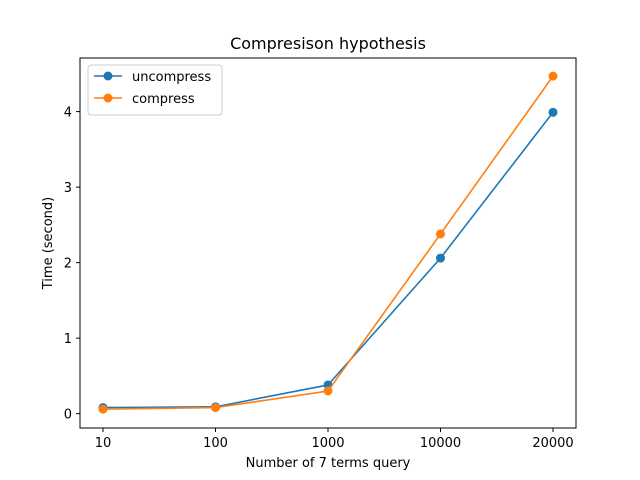 The image size is (640, 480). Describe the element at coordinates (68, 264) in the screenshot. I see `y-tick-label: 2` at that location.